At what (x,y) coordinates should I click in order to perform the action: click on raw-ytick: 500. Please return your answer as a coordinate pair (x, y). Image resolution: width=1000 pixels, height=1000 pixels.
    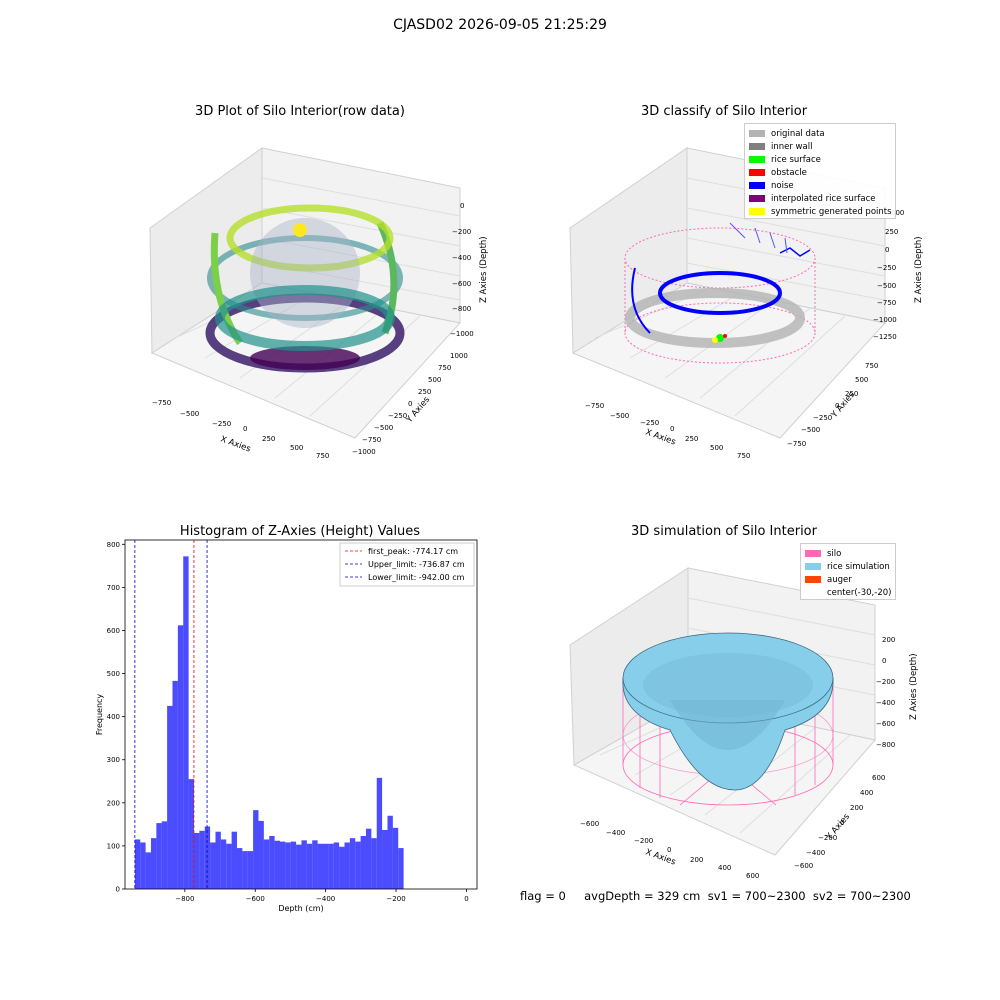
    Looking at the image, I should click on (434, 380).